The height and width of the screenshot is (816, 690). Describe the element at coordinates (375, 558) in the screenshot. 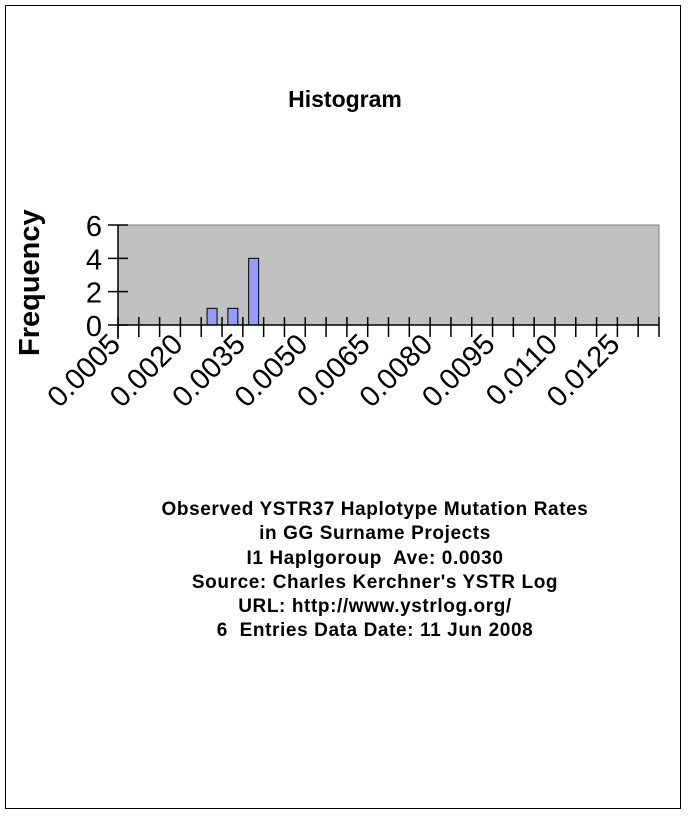

I see `caption-line-3: I1 Haplgoroup Ave: 0.0030` at that location.